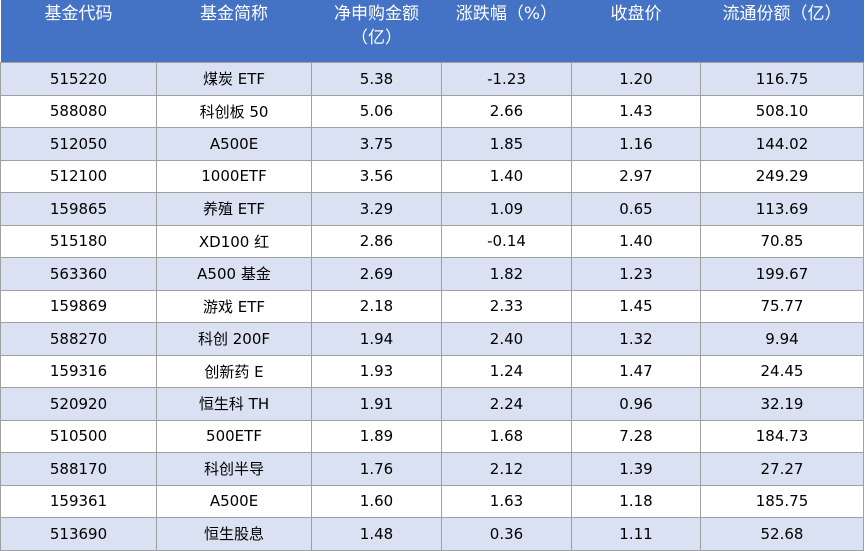 The height and width of the screenshot is (551, 865). What do you see at coordinates (376, 371) in the screenshot?
I see `cell-net-subscription: 1.93` at bounding box center [376, 371].